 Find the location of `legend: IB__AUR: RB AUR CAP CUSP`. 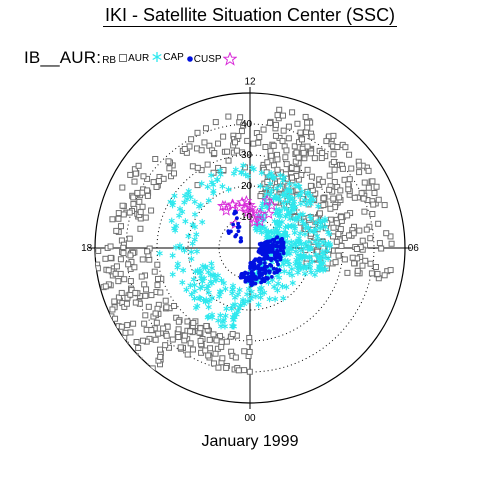

legend: IB__AUR: RB AUR CAP CUSP is located at coordinates (130, 58).